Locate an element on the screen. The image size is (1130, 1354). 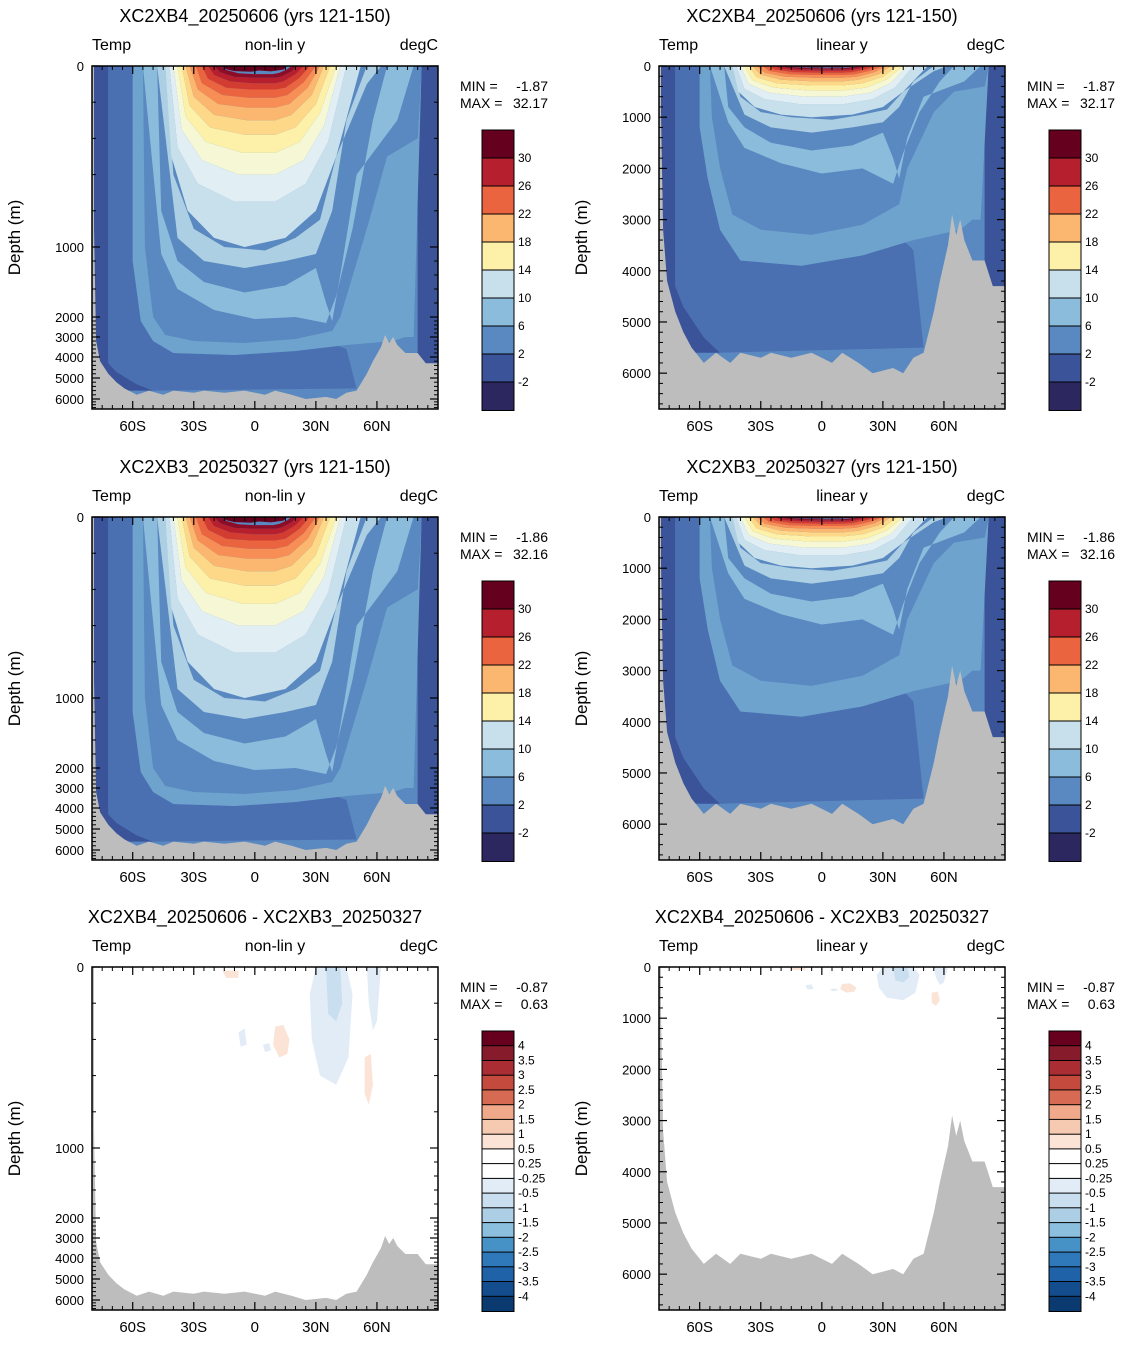
panel-title: XC2XB4_20250606 - XC2XB3_20250327 is located at coordinates (822, 917).